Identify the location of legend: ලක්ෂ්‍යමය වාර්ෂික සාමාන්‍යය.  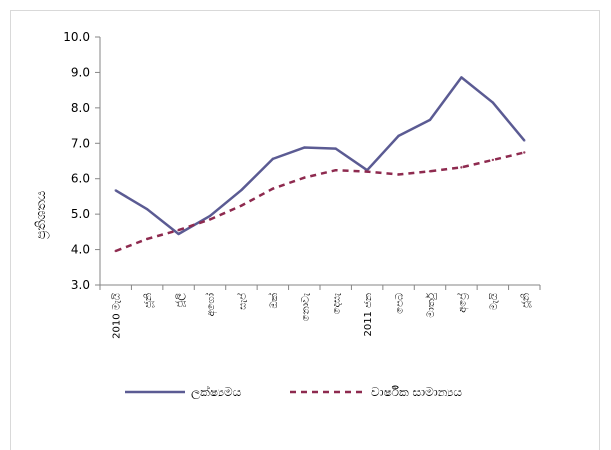
(293, 392).